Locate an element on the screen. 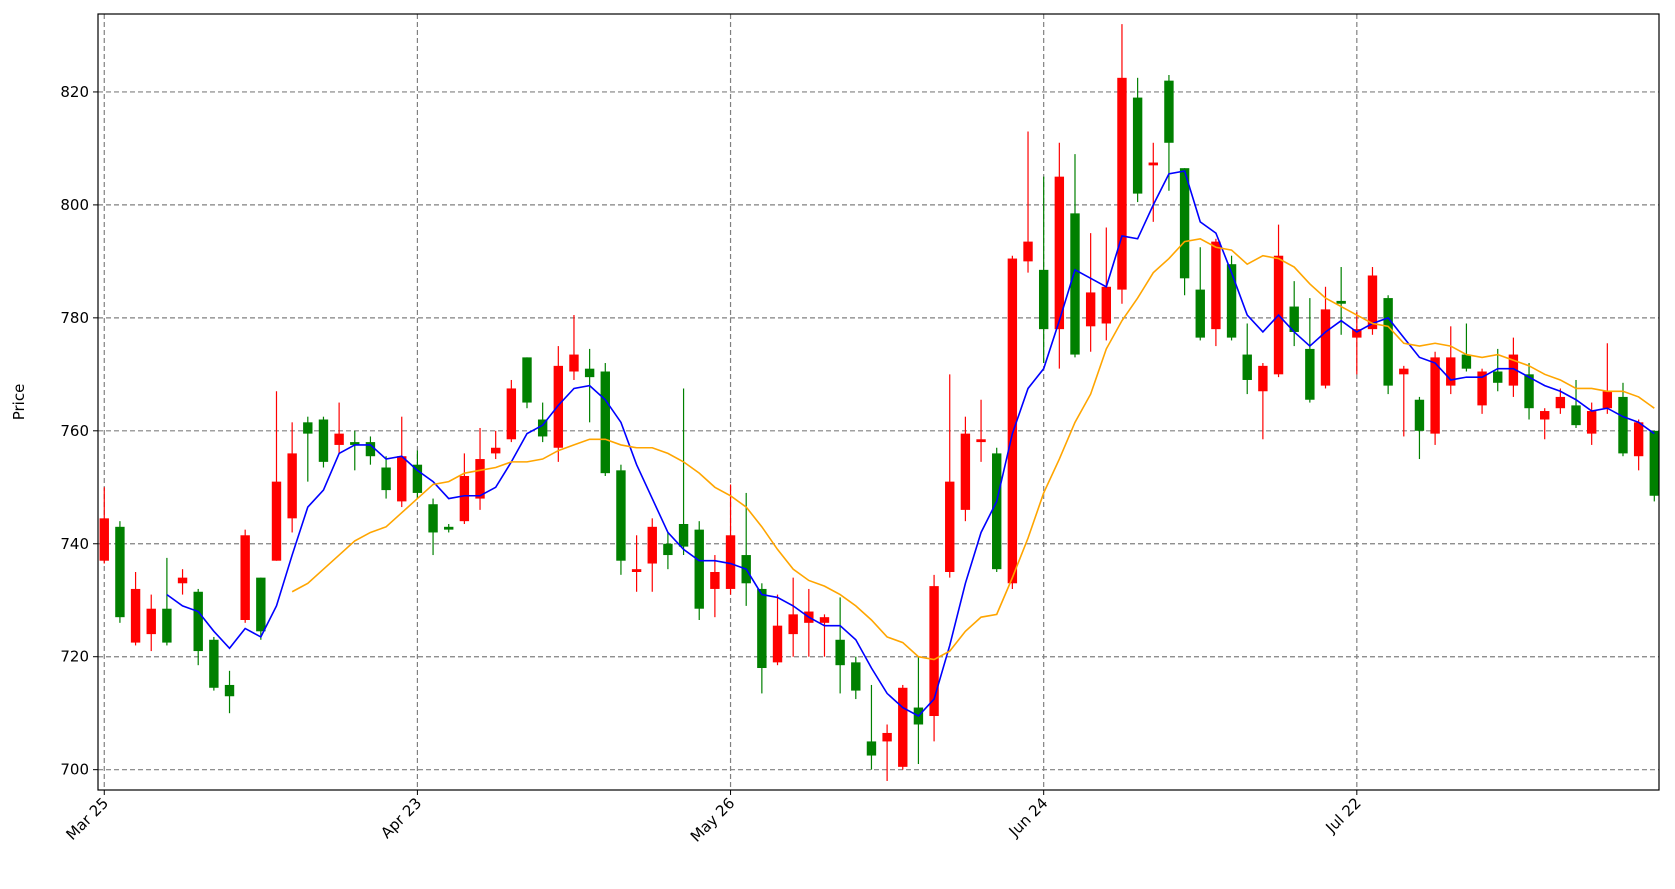  x-tick-label: Jun 24 is located at coordinates (1028, 817).